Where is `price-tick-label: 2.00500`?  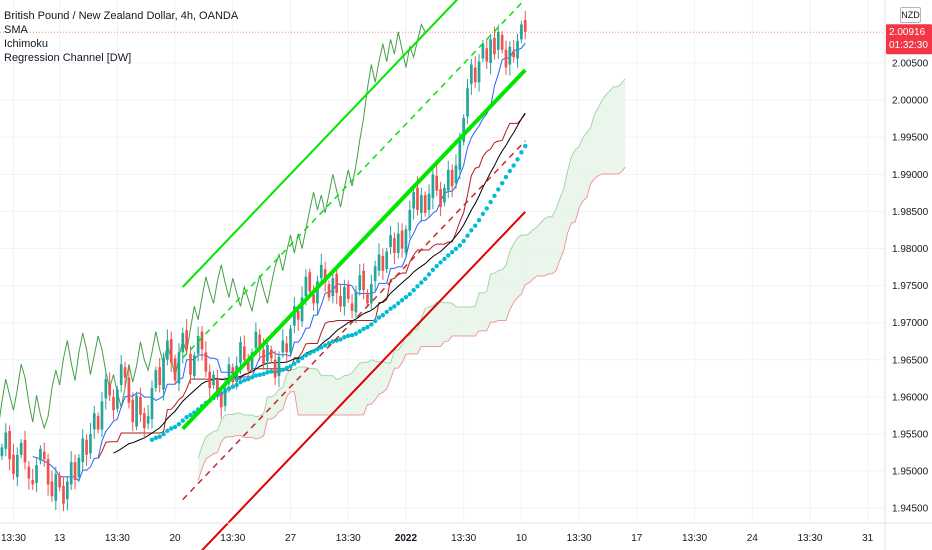 price-tick-label: 2.00500 is located at coordinates (910, 64).